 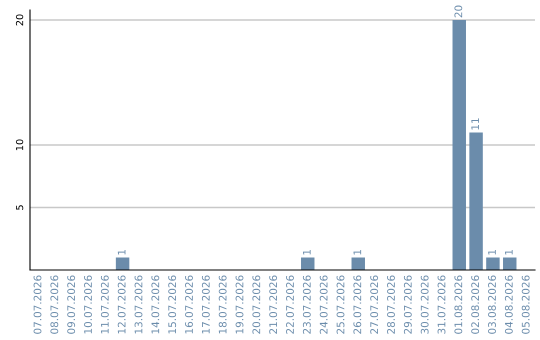 What do you see at coordinates (424, 305) in the screenshot?
I see `x-tick-label: 30.07.2026` at bounding box center [424, 305].